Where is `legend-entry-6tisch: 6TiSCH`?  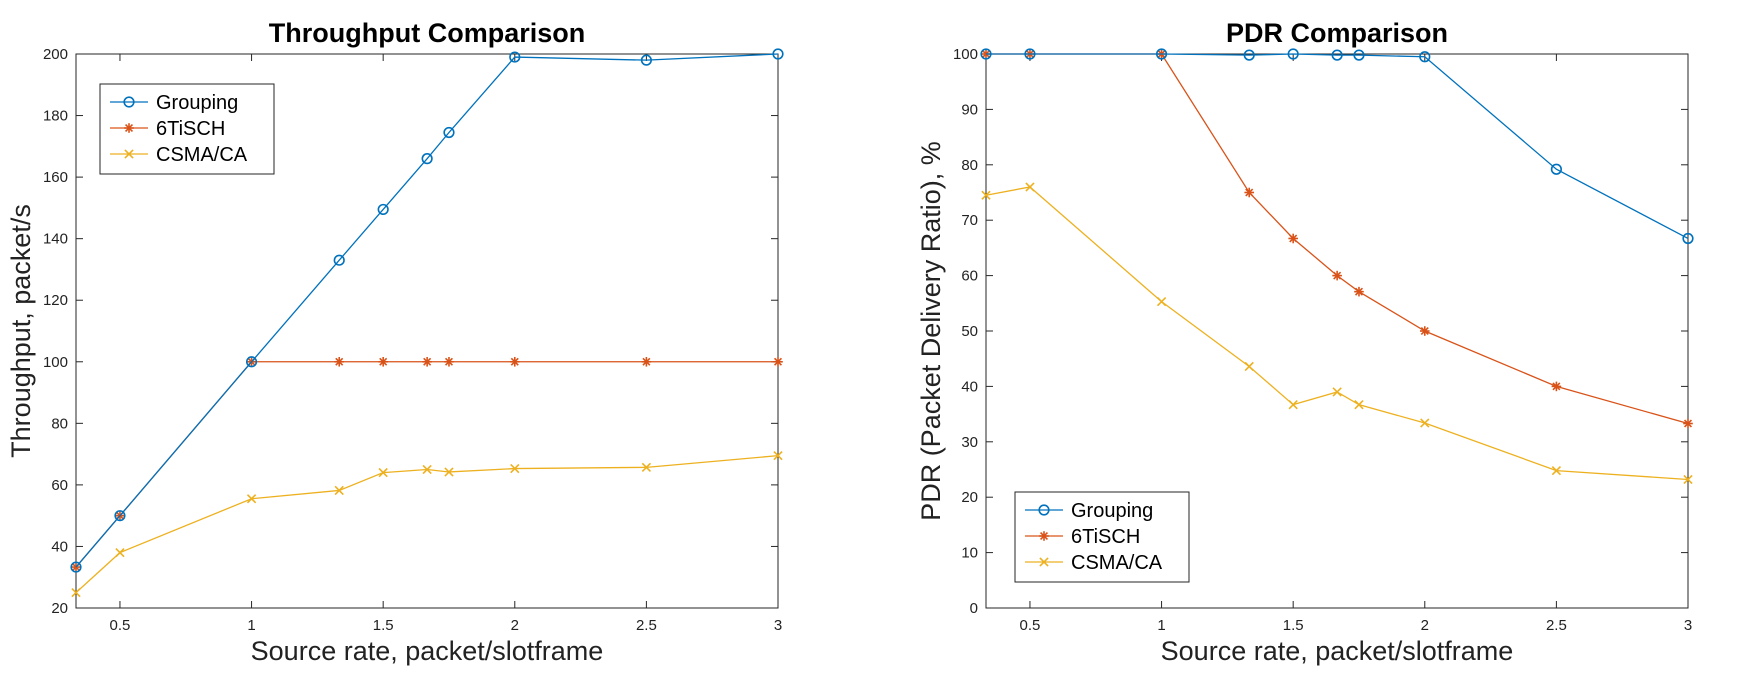
legend-entry-6tisch: 6TiSCH is located at coordinates (167, 129).